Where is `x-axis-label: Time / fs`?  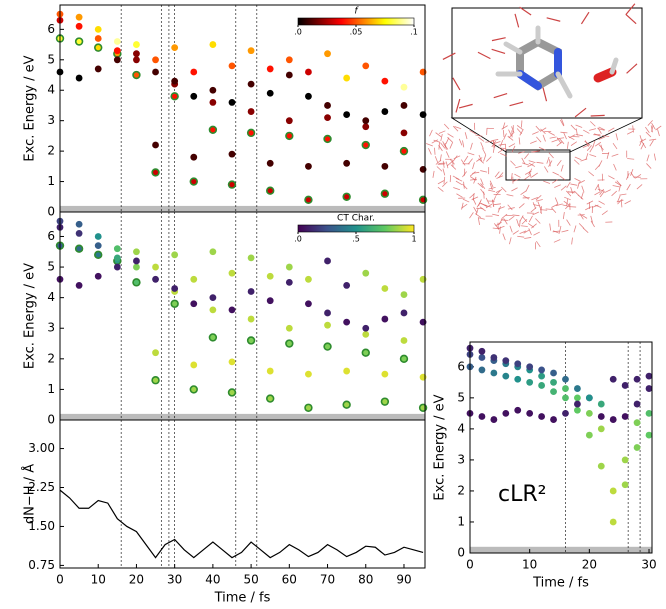 x-axis-label: Time / fs is located at coordinates (242, 598).